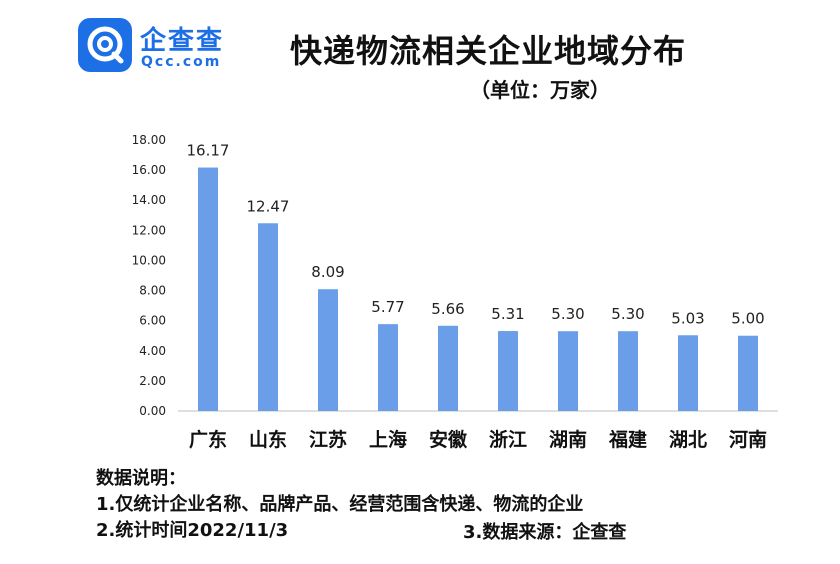 The height and width of the screenshot is (564, 840). I want to click on y-tick-label: 0.00, so click(152, 411).